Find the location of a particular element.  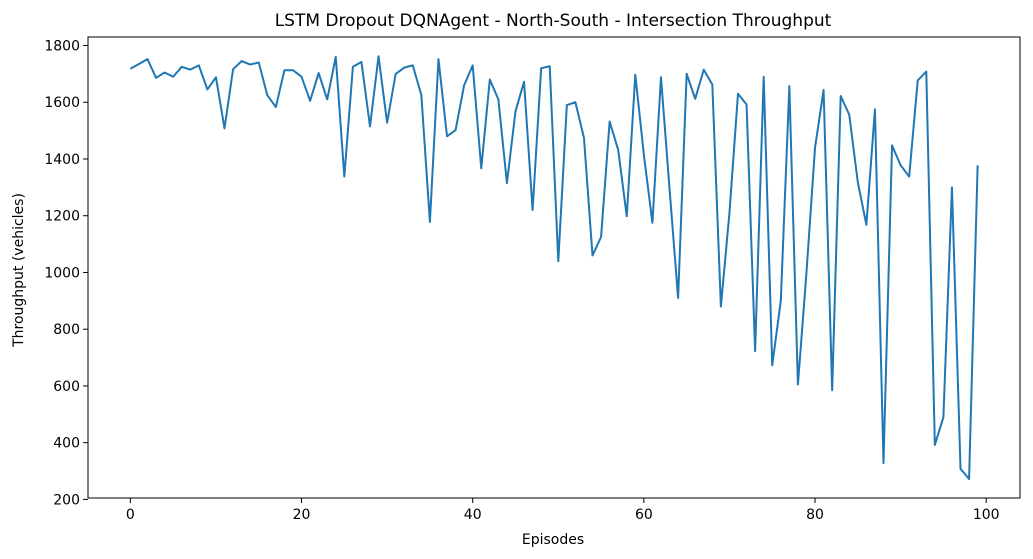

y-axis-label: Throughput (vehicles) is located at coordinates (19, 270).